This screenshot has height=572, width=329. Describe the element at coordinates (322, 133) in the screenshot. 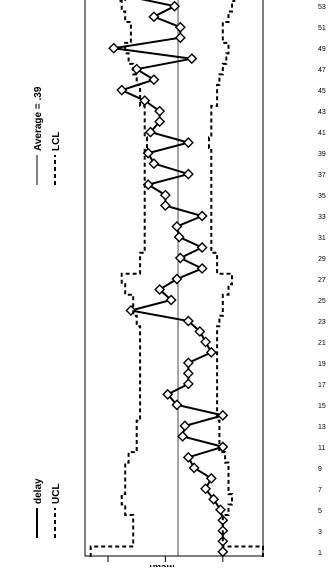

I see `x-tick-label: 41` at that location.